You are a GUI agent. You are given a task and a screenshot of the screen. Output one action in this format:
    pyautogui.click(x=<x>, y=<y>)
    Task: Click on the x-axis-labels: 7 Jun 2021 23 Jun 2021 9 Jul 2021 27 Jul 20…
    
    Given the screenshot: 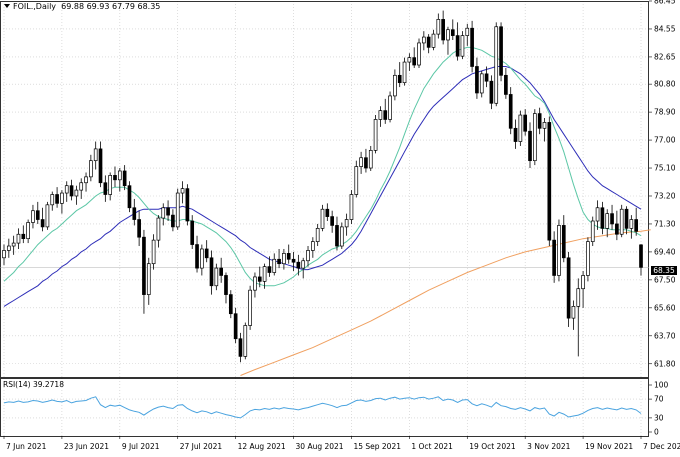 What is the action you would take?
    pyautogui.click(x=341, y=443)
    